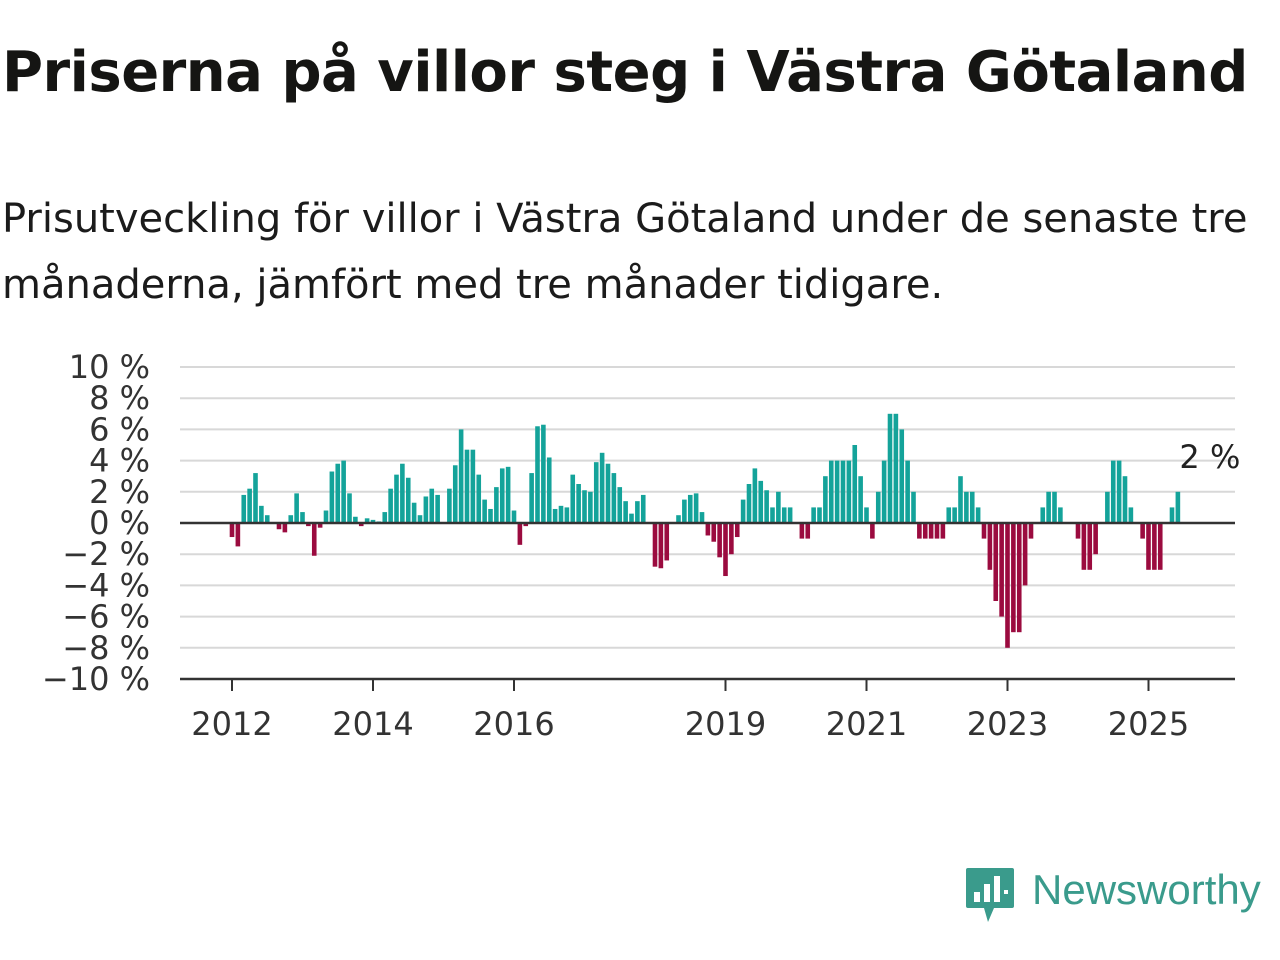 The width and height of the screenshot is (1280, 960). What do you see at coordinates (372, 724) in the screenshot?
I see `x-tick-label: 2014` at bounding box center [372, 724].